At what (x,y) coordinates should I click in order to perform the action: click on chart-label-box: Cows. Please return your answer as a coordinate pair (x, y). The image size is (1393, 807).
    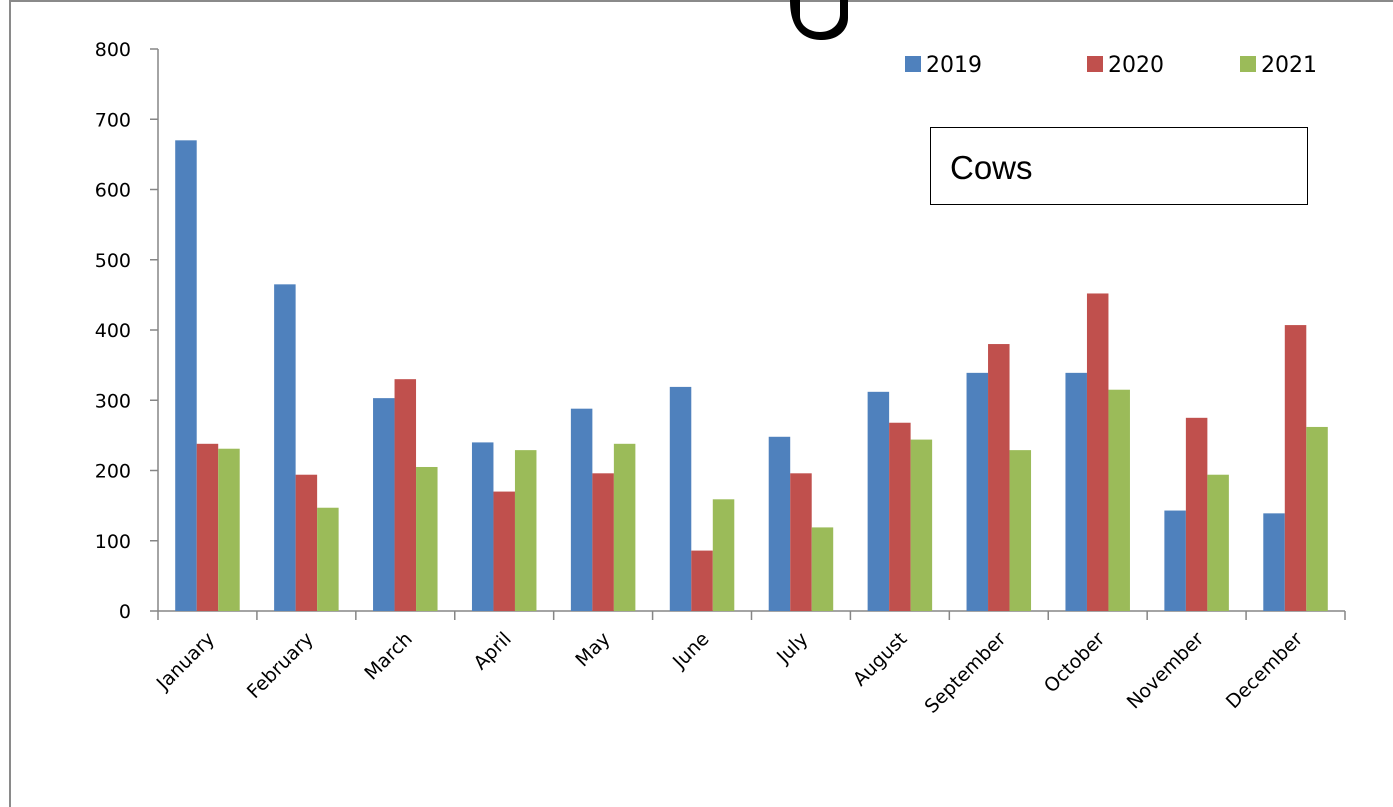
    Looking at the image, I should click on (1119, 166).